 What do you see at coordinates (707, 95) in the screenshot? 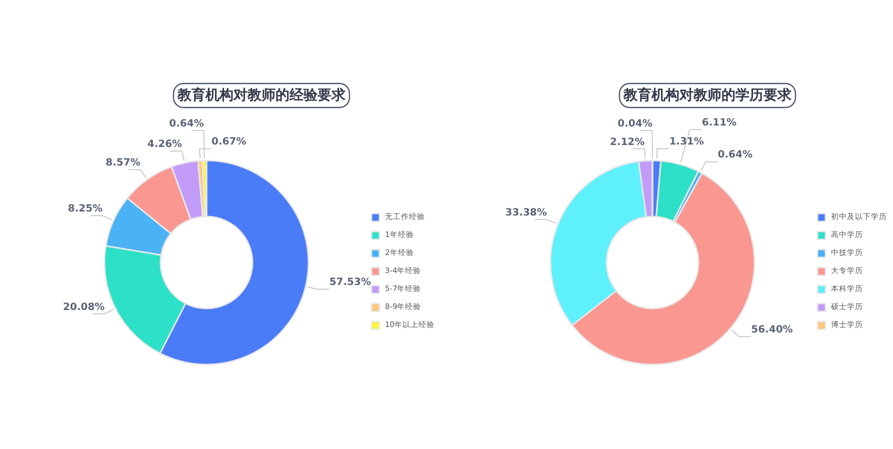
I see `chart-title: 教育机构对教师的学历要求` at bounding box center [707, 95].